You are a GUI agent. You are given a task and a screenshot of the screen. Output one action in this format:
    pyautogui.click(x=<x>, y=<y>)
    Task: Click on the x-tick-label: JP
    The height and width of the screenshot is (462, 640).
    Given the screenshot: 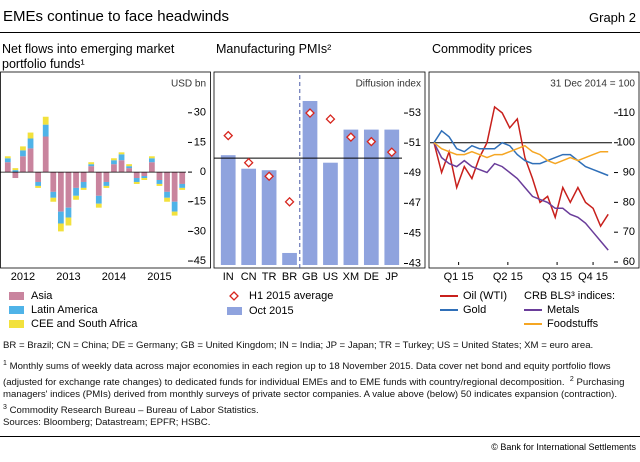 What is the action you would take?
    pyautogui.click(x=391, y=277)
    